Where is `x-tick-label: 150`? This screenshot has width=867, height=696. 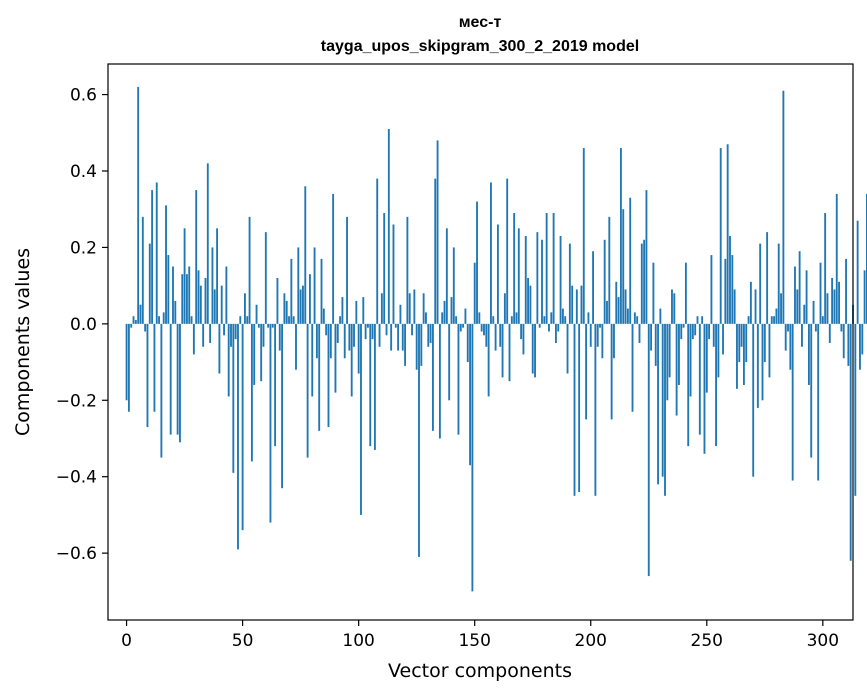 x-tick-label: 150 is located at coordinates (474, 641).